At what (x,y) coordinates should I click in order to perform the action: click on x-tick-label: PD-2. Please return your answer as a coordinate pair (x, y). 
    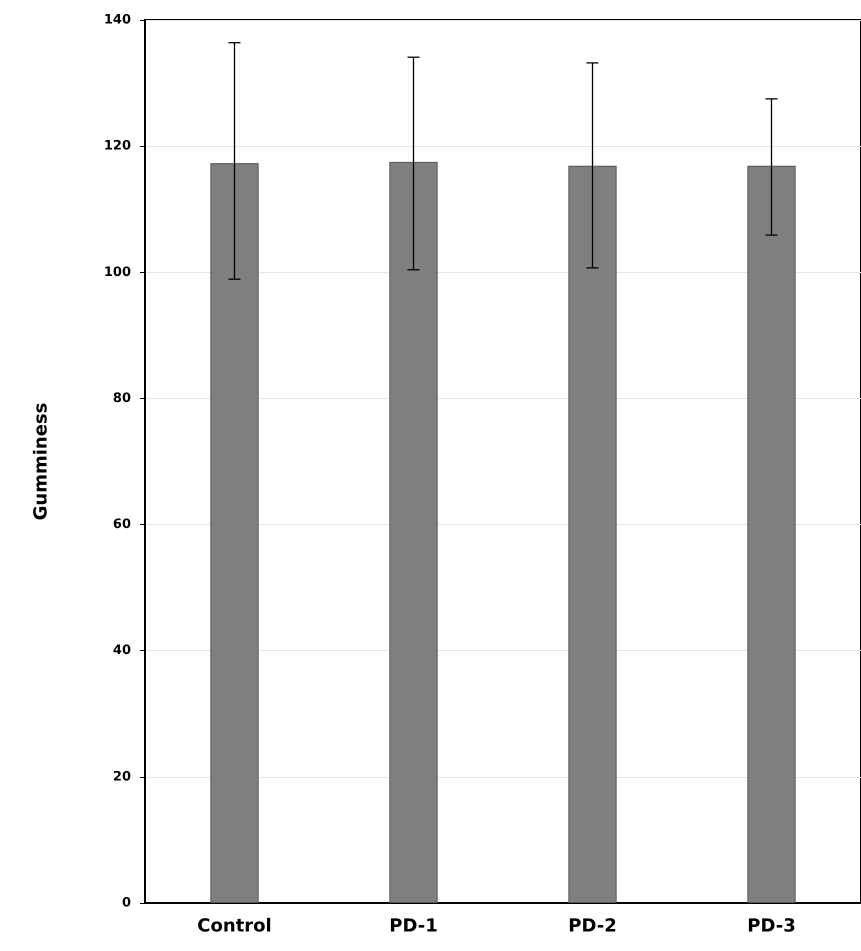
    Looking at the image, I should click on (592, 926).